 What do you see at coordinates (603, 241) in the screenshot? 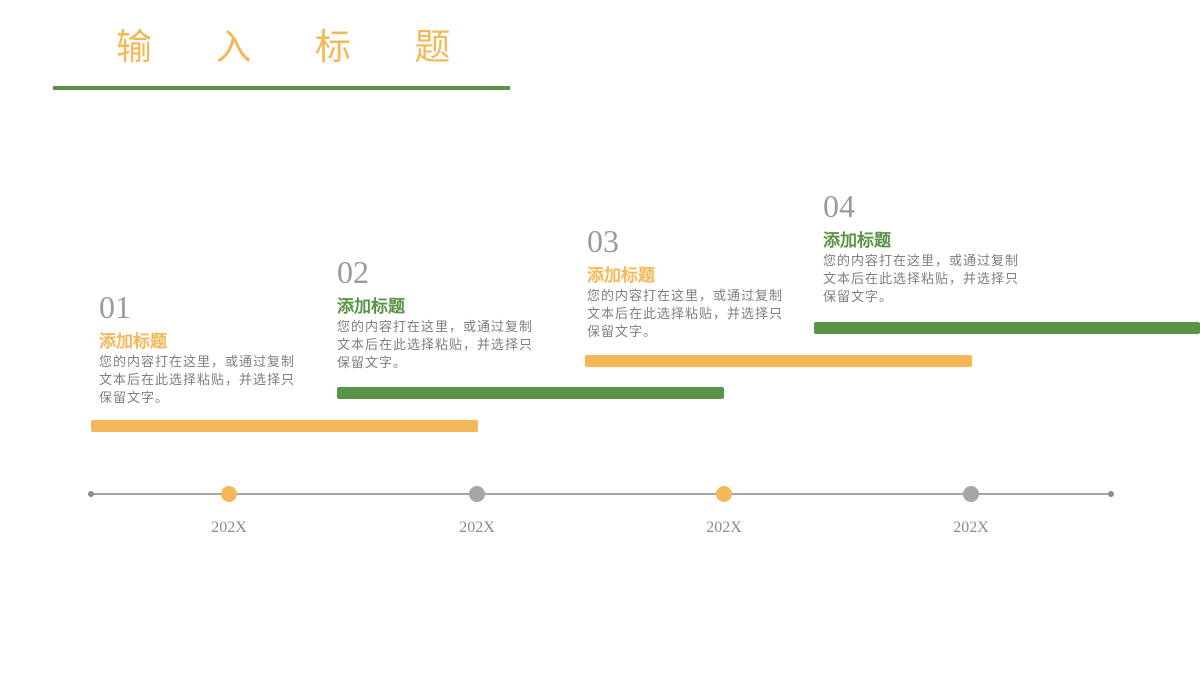
I see `step-number: 03` at bounding box center [603, 241].